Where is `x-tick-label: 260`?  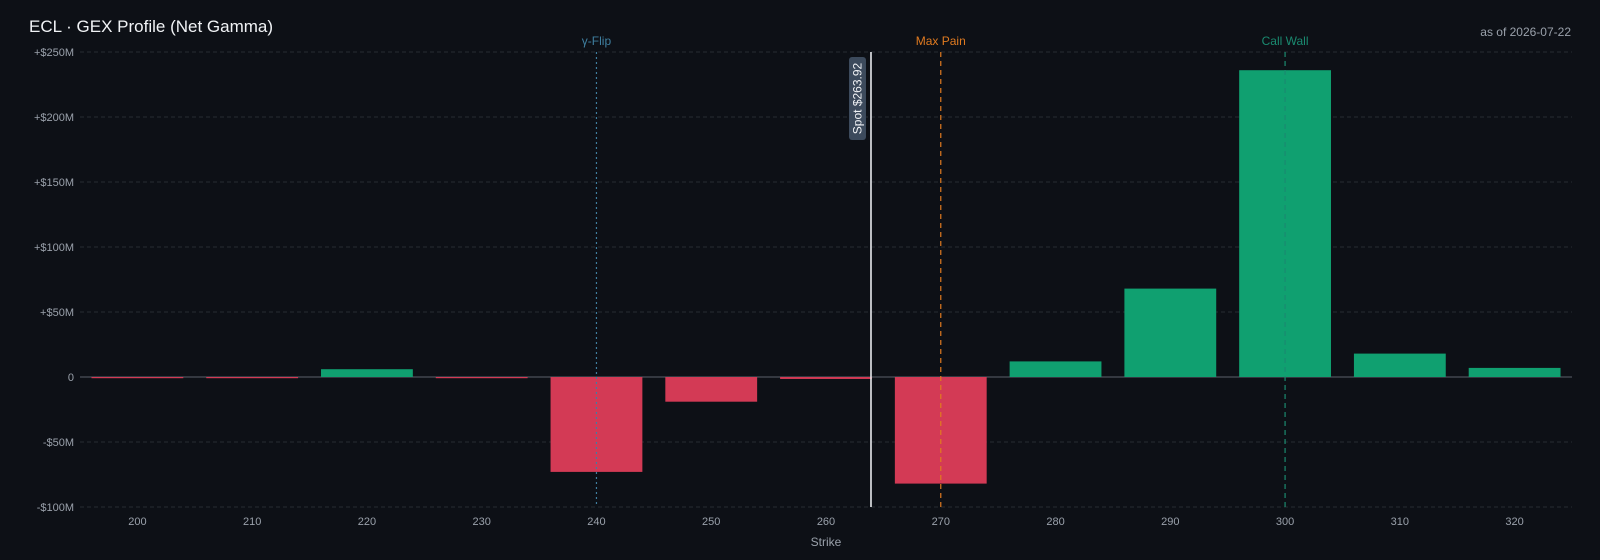 x-tick-label: 260 is located at coordinates (826, 522).